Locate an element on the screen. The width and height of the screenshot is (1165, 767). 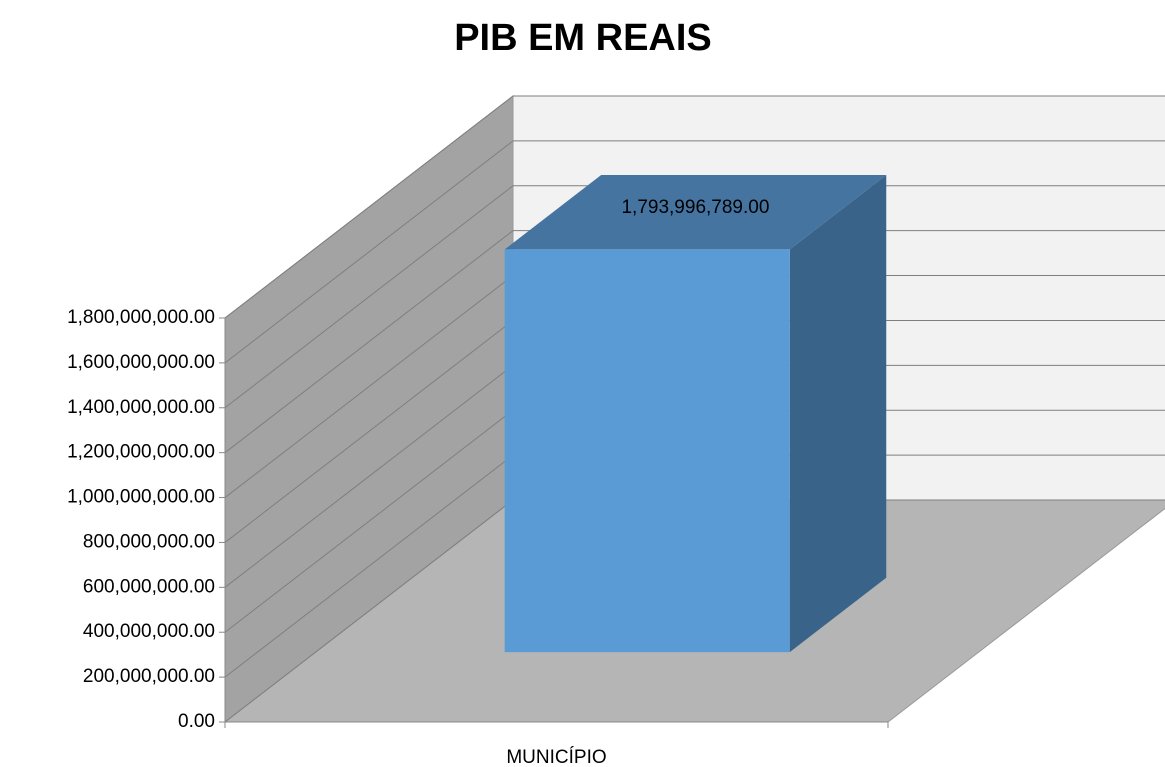
data-label: 1,793,996,789.00 is located at coordinates (695, 207).